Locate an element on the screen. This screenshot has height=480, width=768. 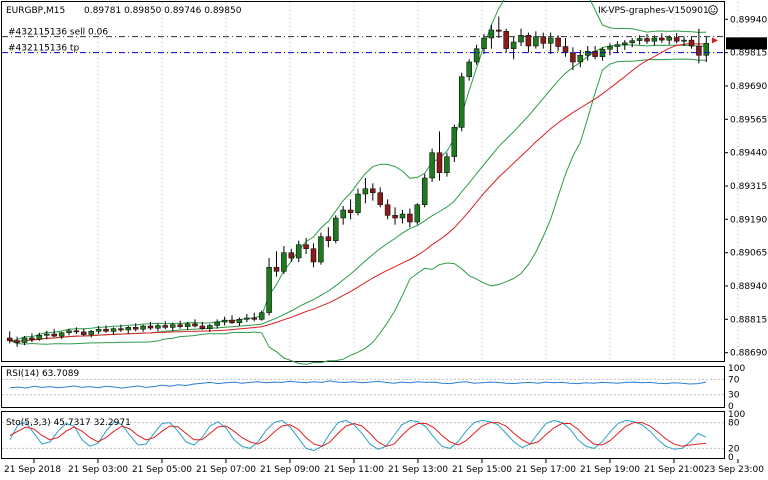
price-tick-label: 0.89815 is located at coordinates (748, 54).